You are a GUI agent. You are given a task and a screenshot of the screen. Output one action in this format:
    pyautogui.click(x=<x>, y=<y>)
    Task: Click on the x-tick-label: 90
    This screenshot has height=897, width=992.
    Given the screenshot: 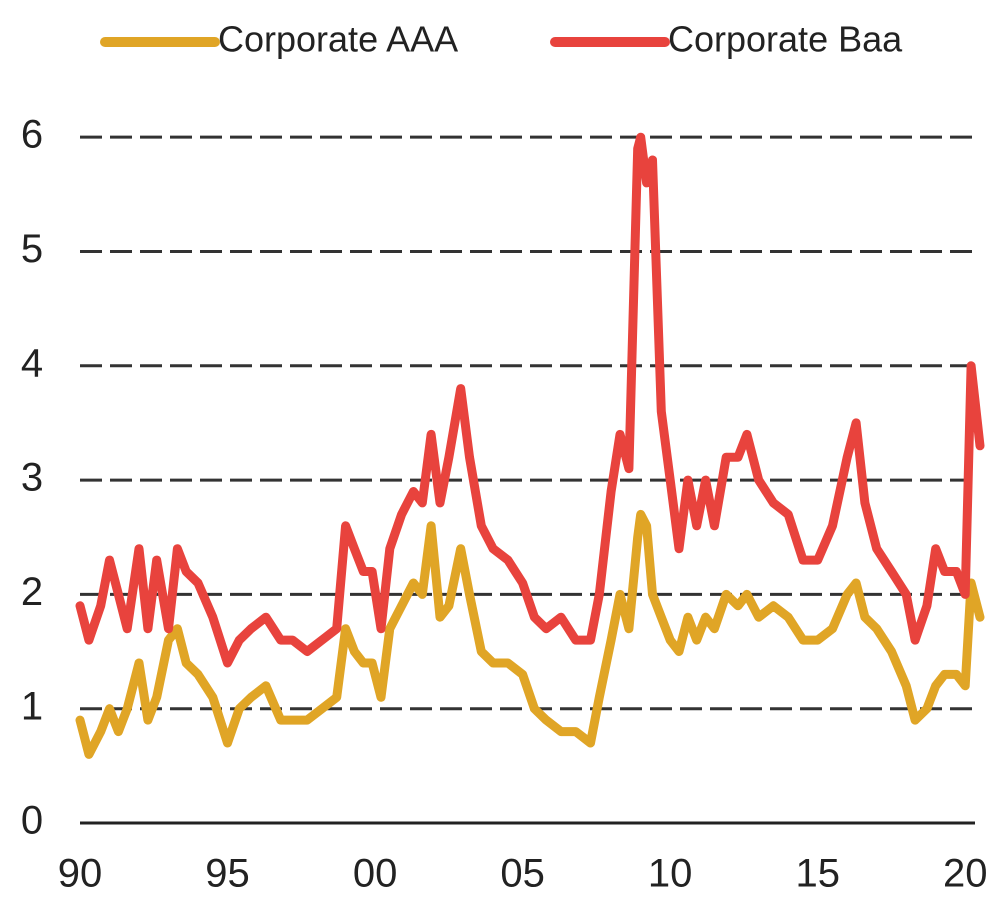 What is the action you would take?
    pyautogui.click(x=80, y=874)
    